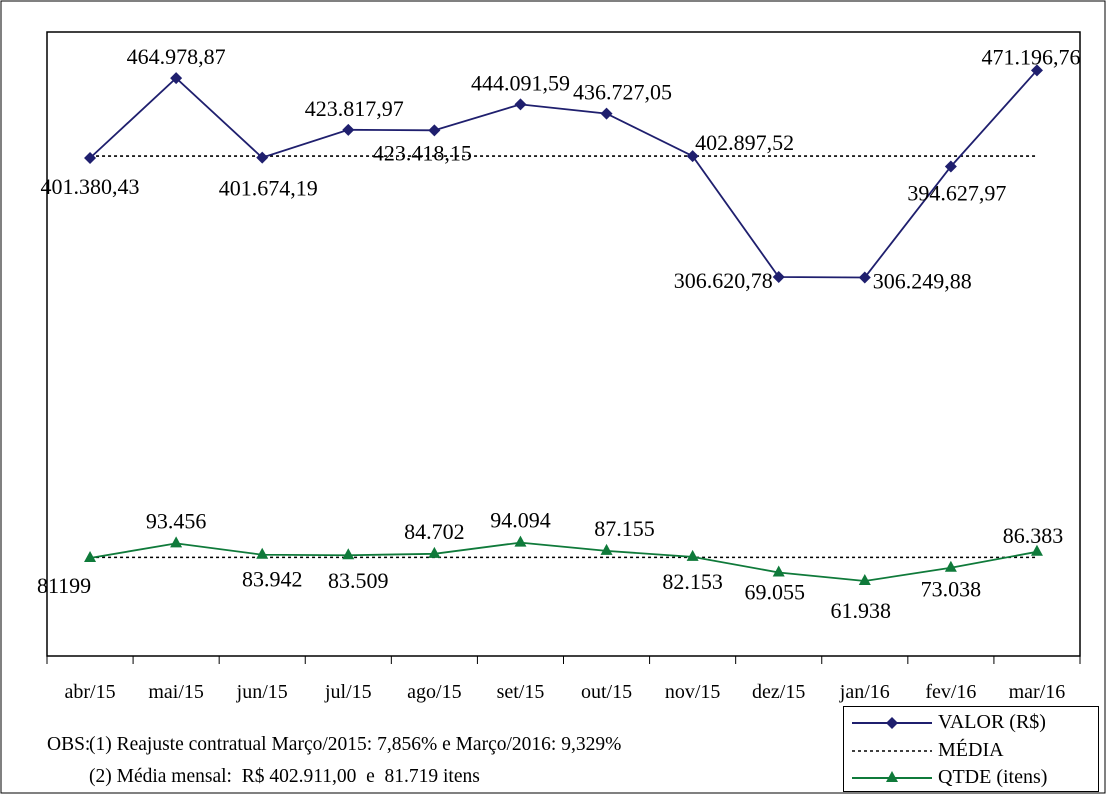 Image resolution: width=1107 pixels, height=799 pixels. Describe the element at coordinates (778, 692) in the screenshot. I see `x-tick-label: dez/15` at that location.